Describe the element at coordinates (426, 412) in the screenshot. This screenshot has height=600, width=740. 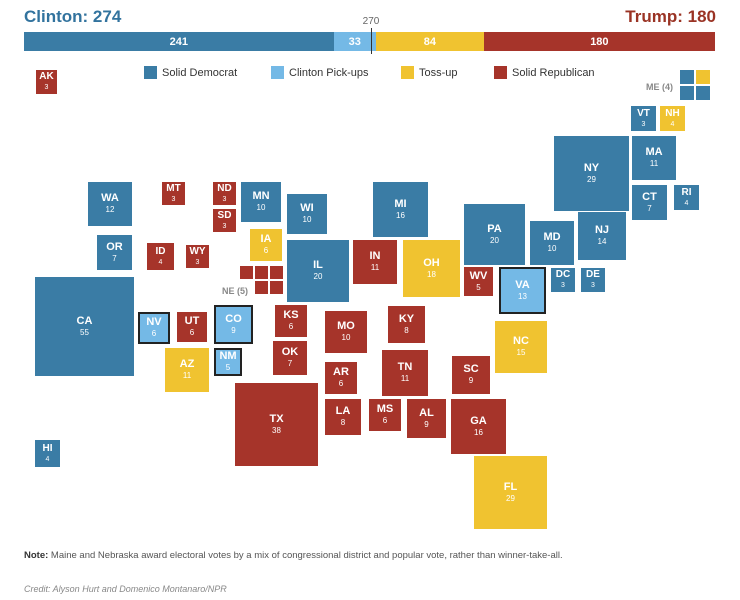
I see `state-abbr: AL` at that location.